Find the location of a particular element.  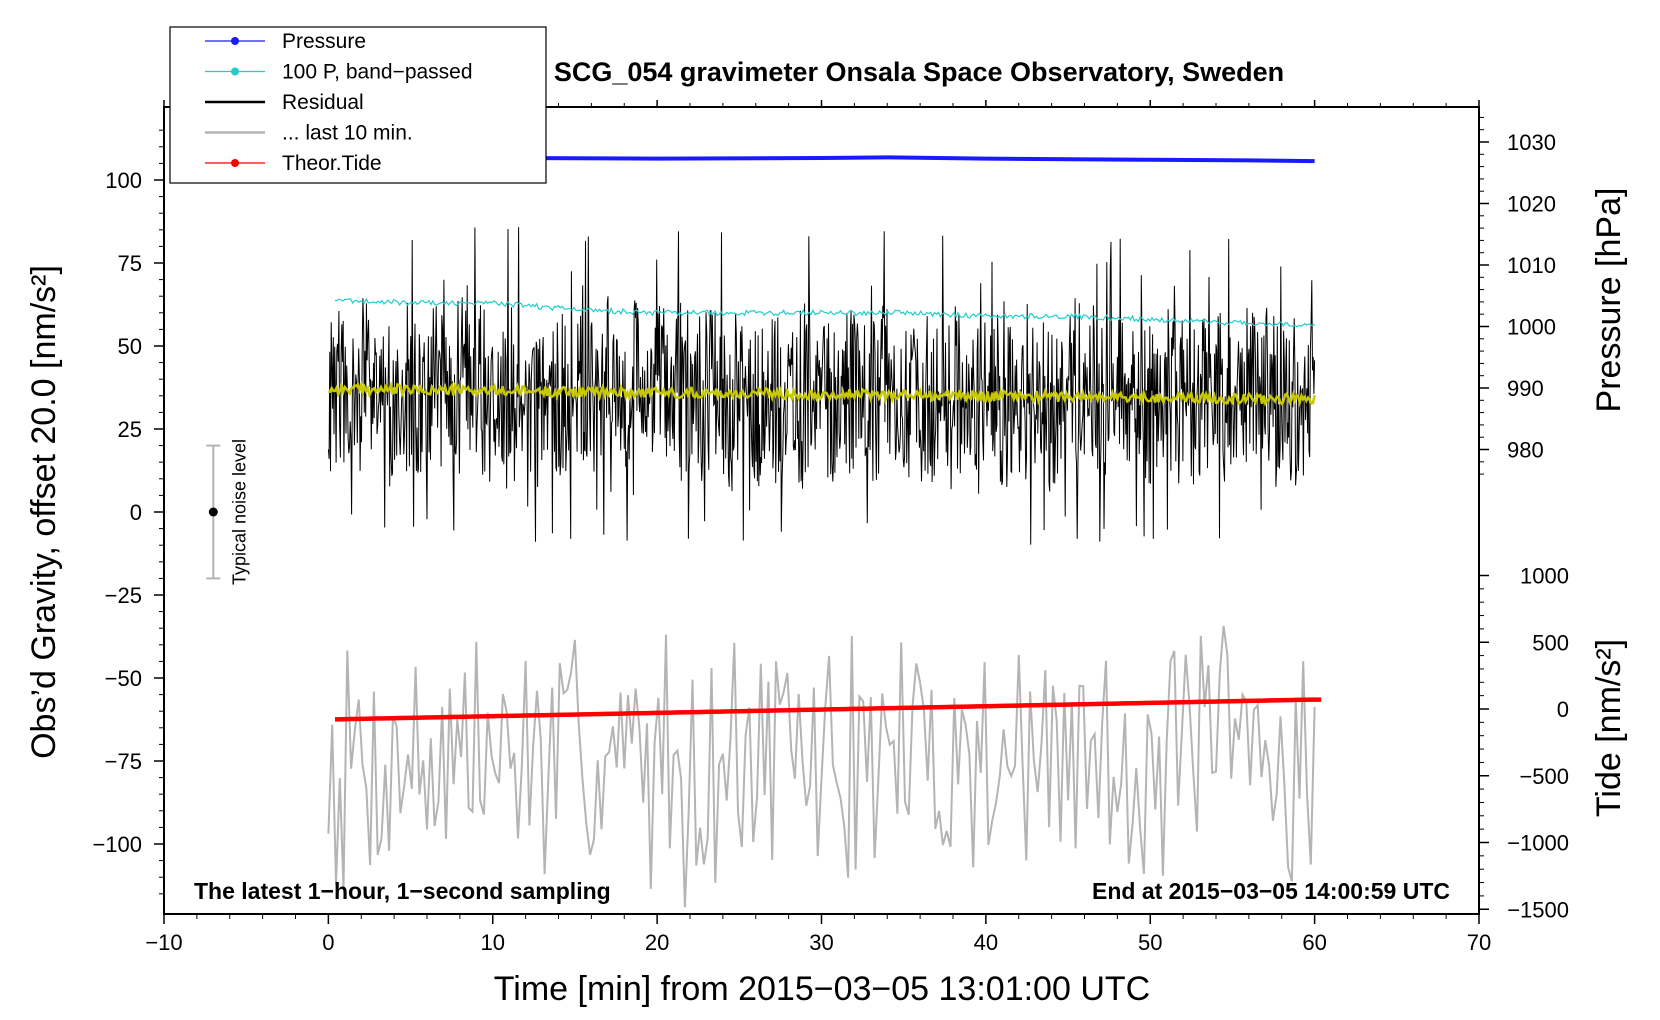

tide-tick-label: 500 is located at coordinates (1550, 642).